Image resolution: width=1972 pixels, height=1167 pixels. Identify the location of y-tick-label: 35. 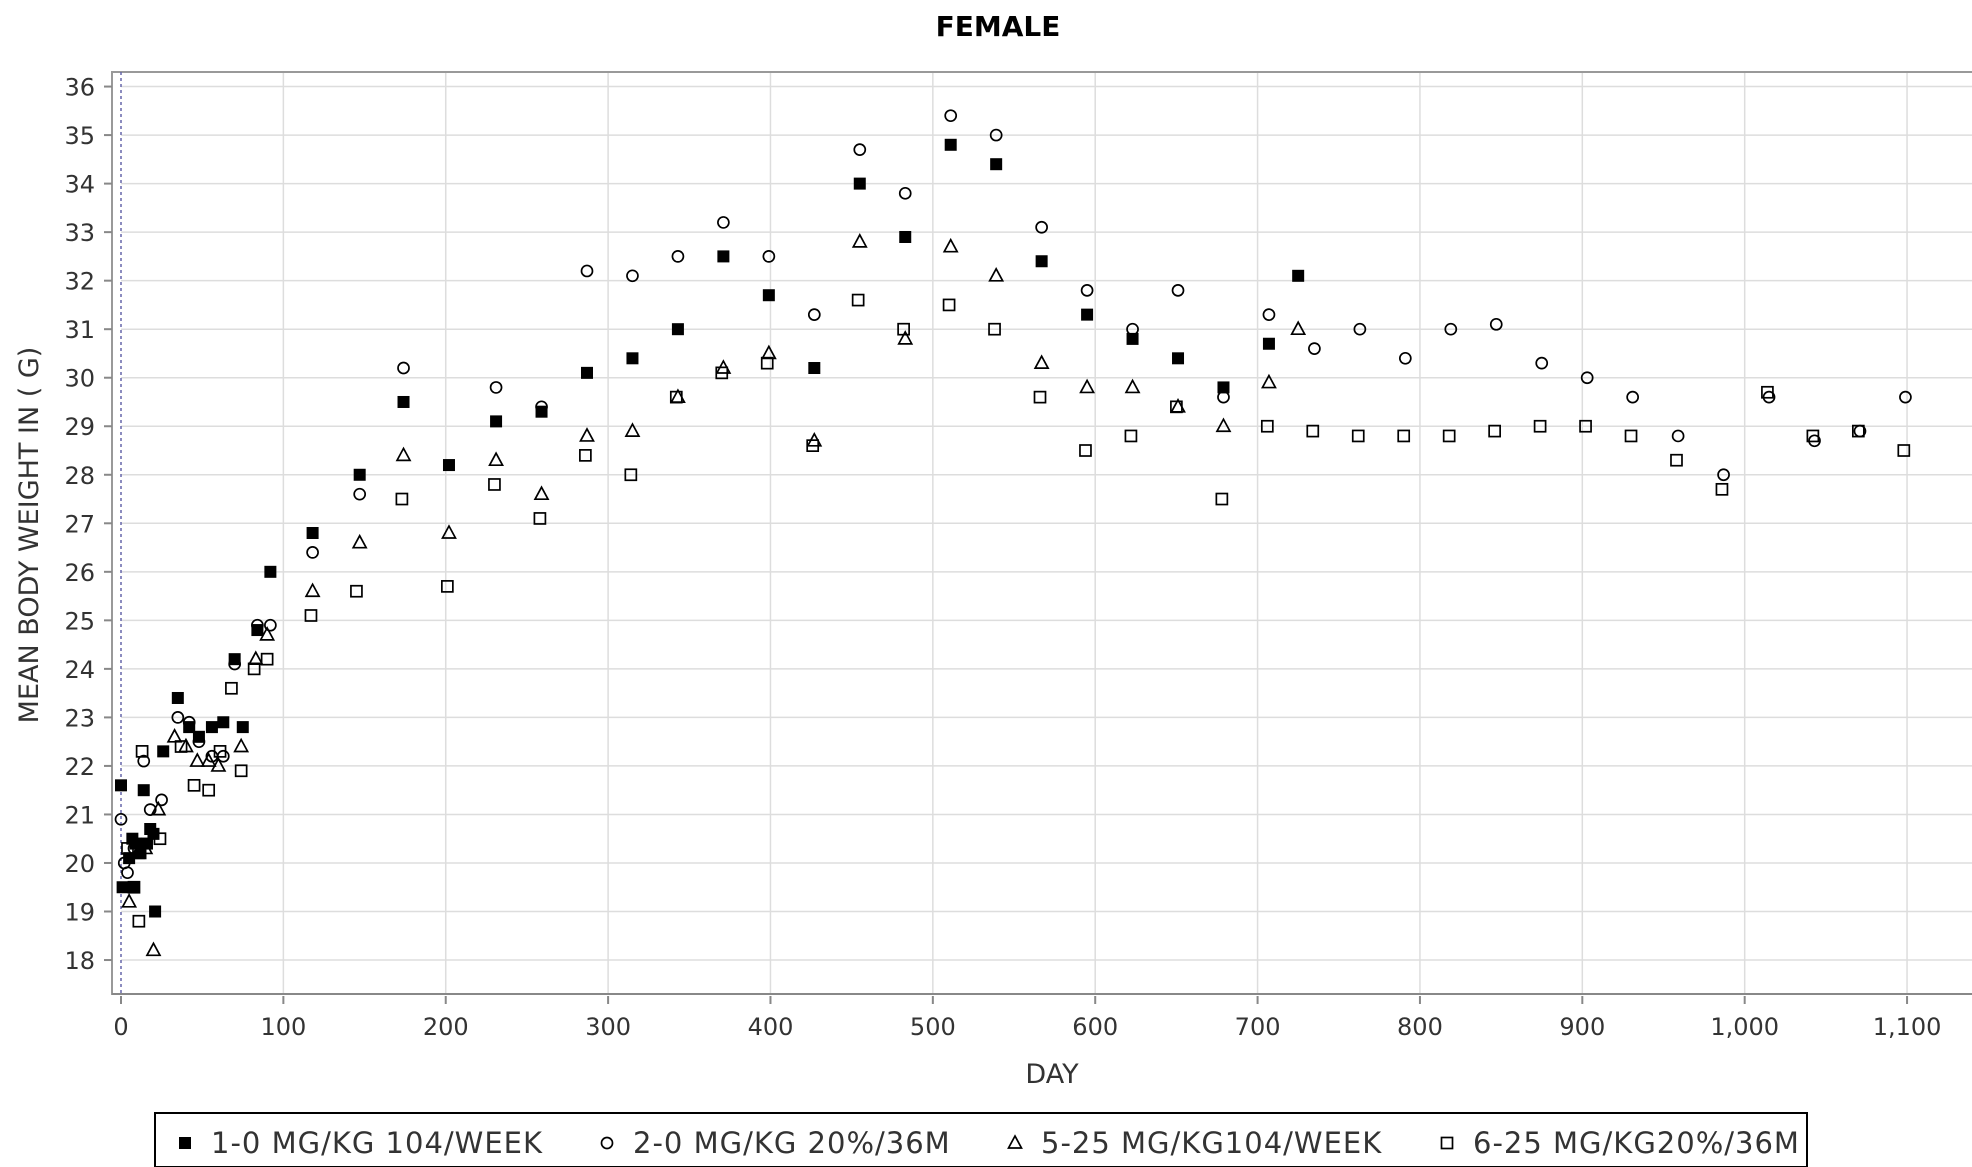
(79, 136).